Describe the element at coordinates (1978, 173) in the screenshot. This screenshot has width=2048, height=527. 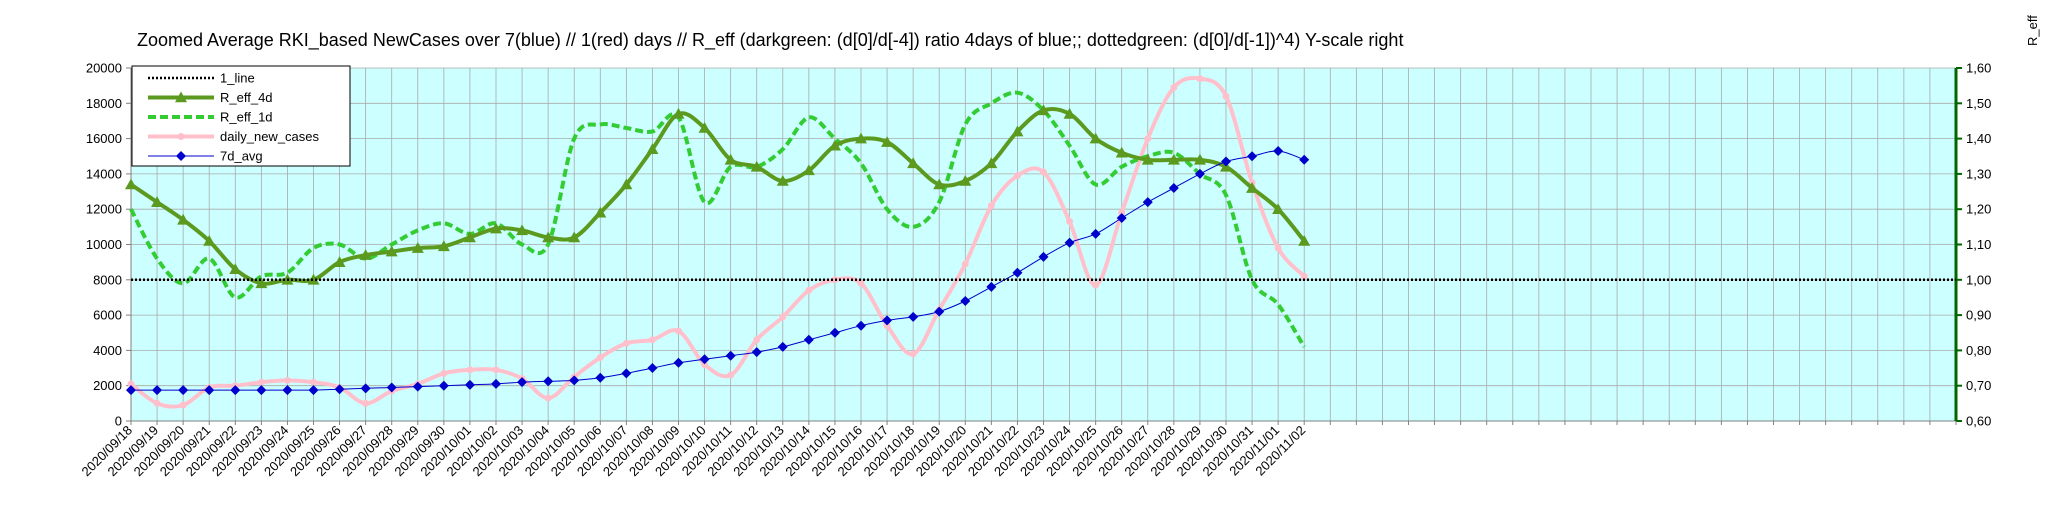
I see `right-tick-label: 1,30` at that location.